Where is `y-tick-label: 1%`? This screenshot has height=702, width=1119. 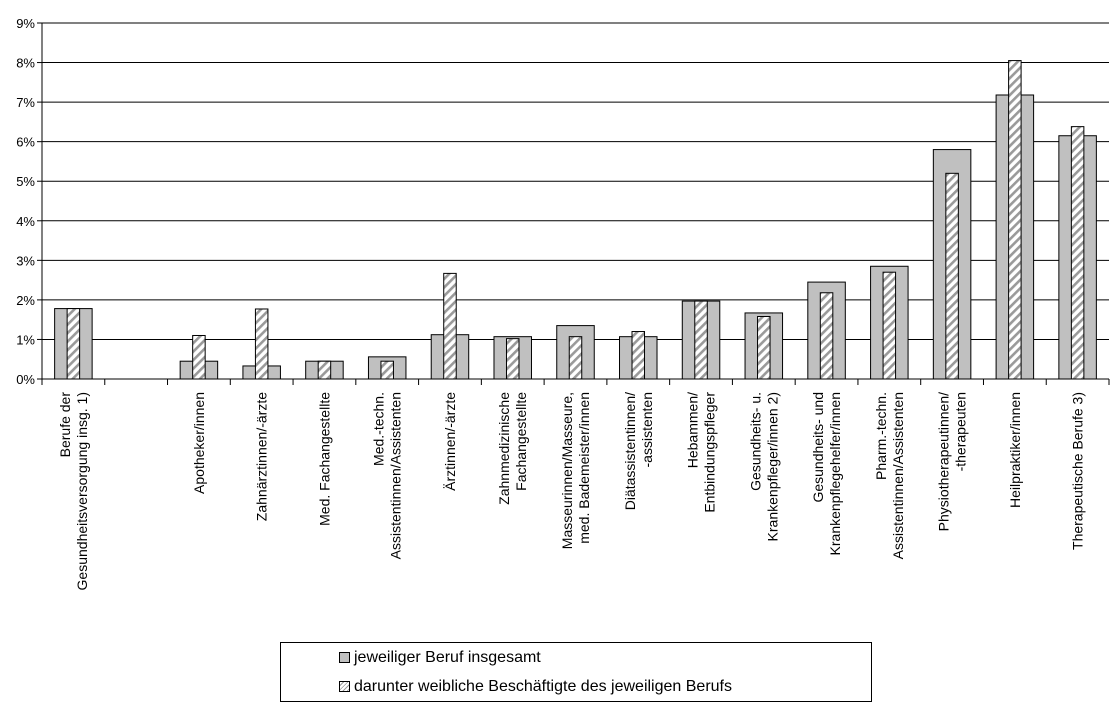
y-tick-label: 1% is located at coordinates (25, 339).